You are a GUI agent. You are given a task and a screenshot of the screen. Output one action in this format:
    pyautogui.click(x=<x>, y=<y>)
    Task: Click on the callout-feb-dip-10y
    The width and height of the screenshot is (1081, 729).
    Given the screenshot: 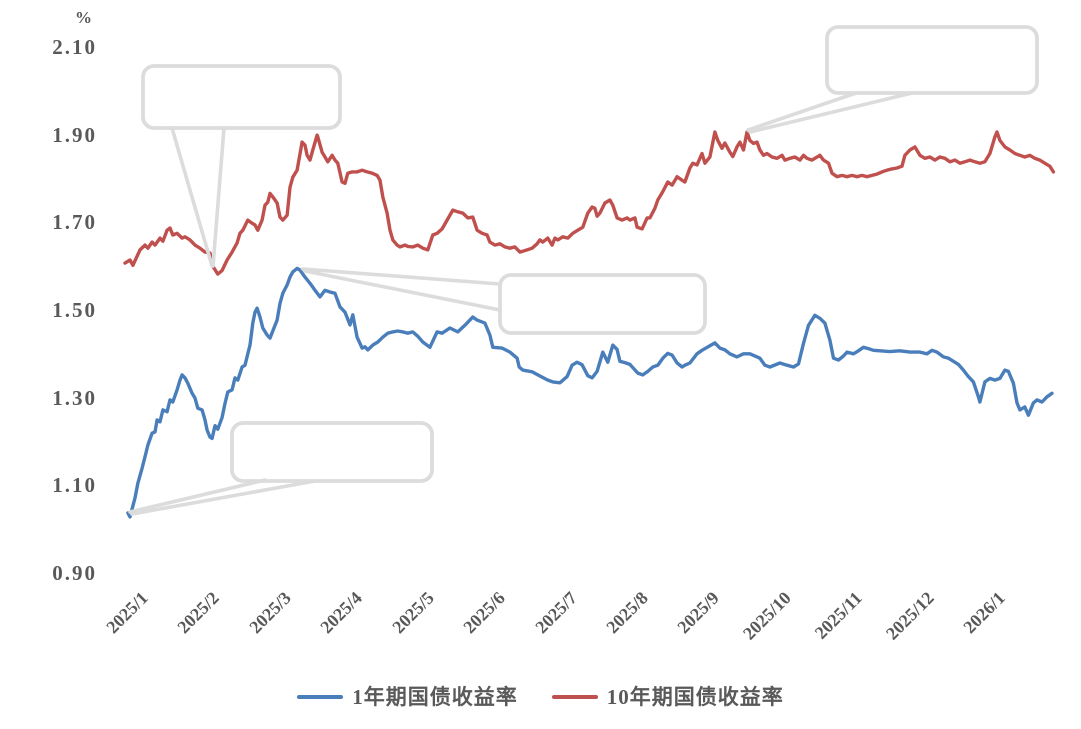 What is the action you would take?
    pyautogui.click(x=241, y=97)
    